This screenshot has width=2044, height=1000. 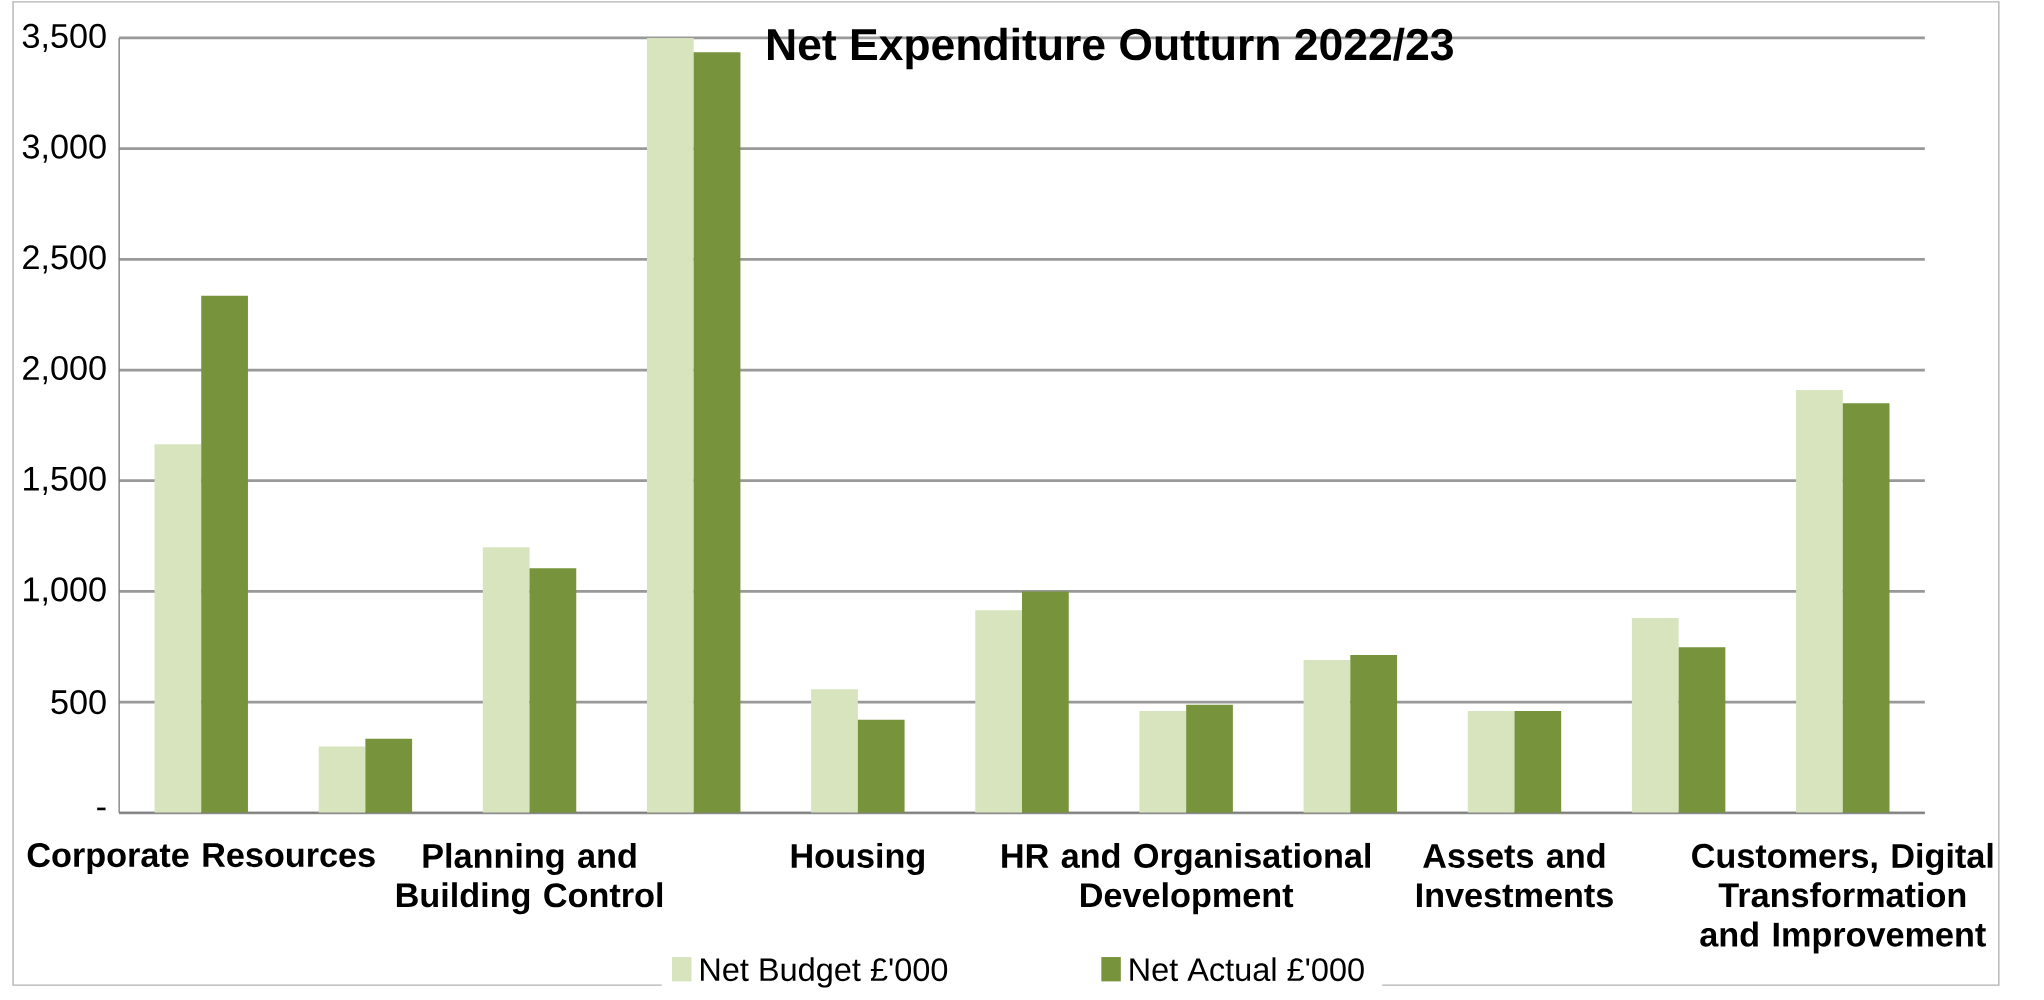 What do you see at coordinates (1186, 879) in the screenshot?
I see `x-tick-label: HR and Organisational Development` at bounding box center [1186, 879].